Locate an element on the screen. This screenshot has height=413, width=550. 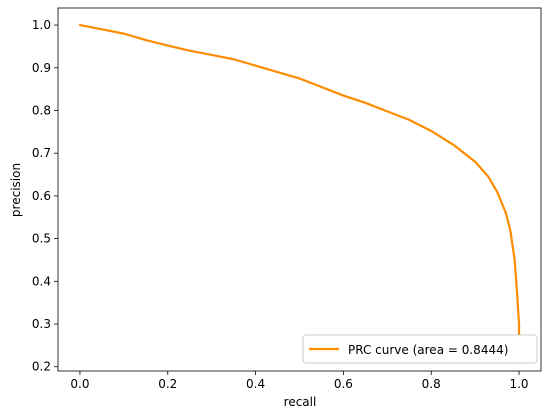
legend: PRC curve (area = 0.8444) is located at coordinates (420, 349).